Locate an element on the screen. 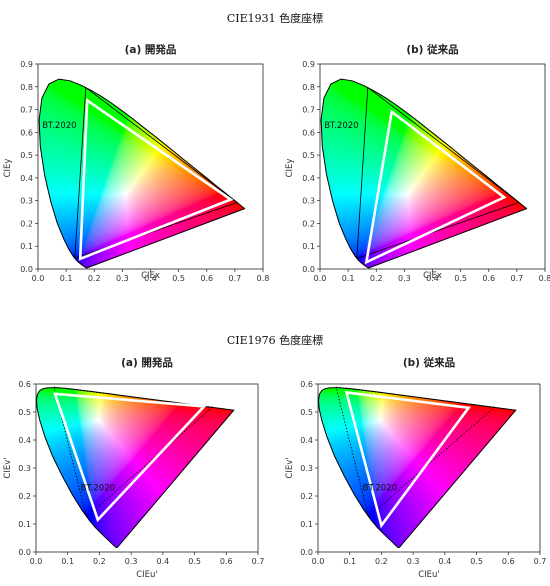 The image size is (550, 586). section-title-cie1976: CIE1976 色度座標 is located at coordinates (275, 340).